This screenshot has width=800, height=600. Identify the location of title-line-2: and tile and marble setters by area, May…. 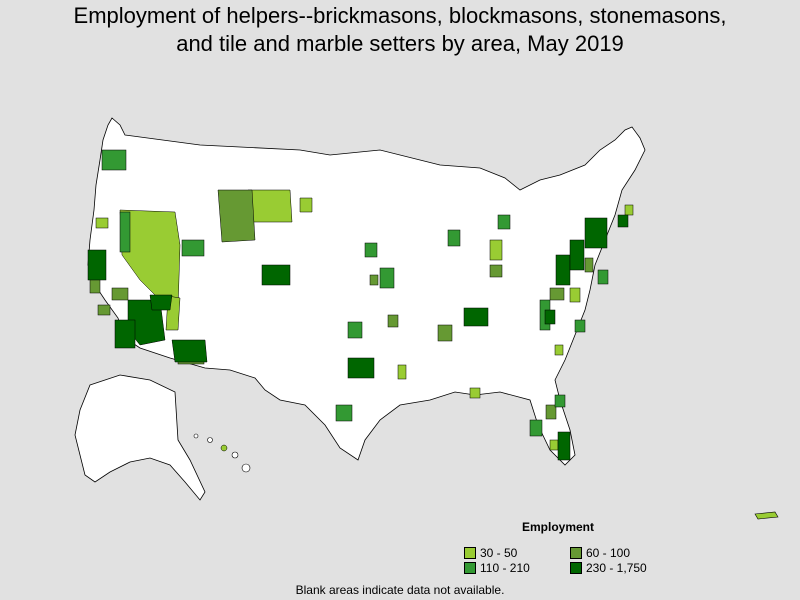
(400, 43).